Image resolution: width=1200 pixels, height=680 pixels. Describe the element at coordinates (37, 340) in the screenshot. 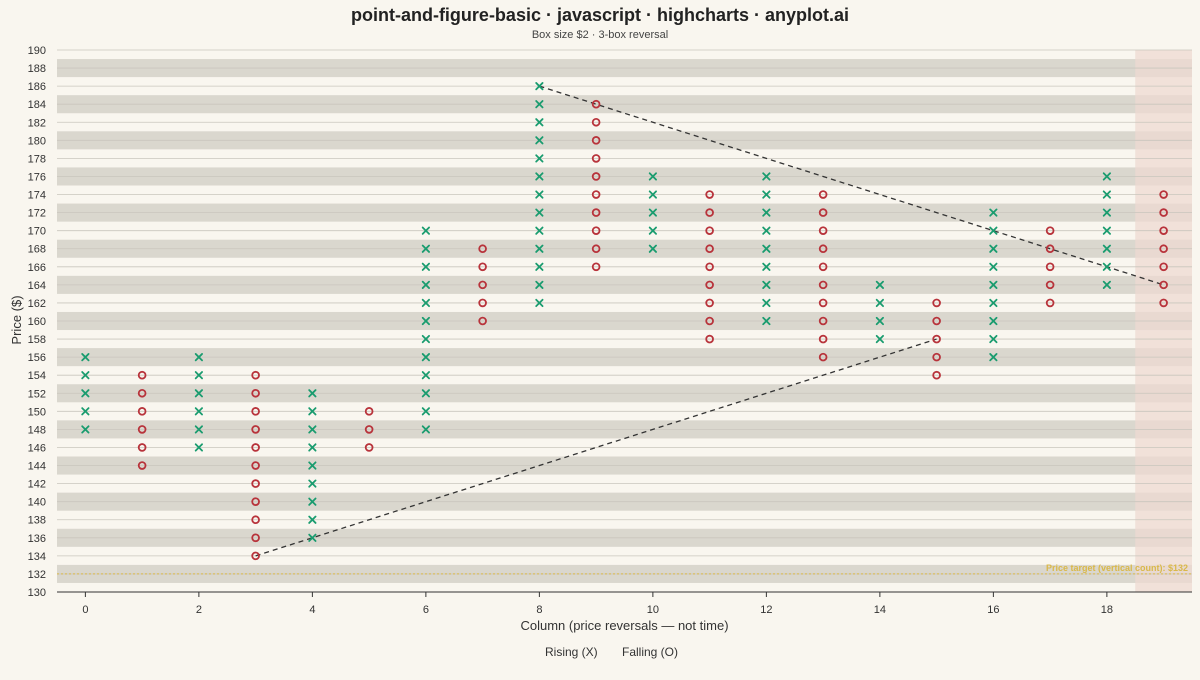

I see `y-tick-label: 158` at that location.